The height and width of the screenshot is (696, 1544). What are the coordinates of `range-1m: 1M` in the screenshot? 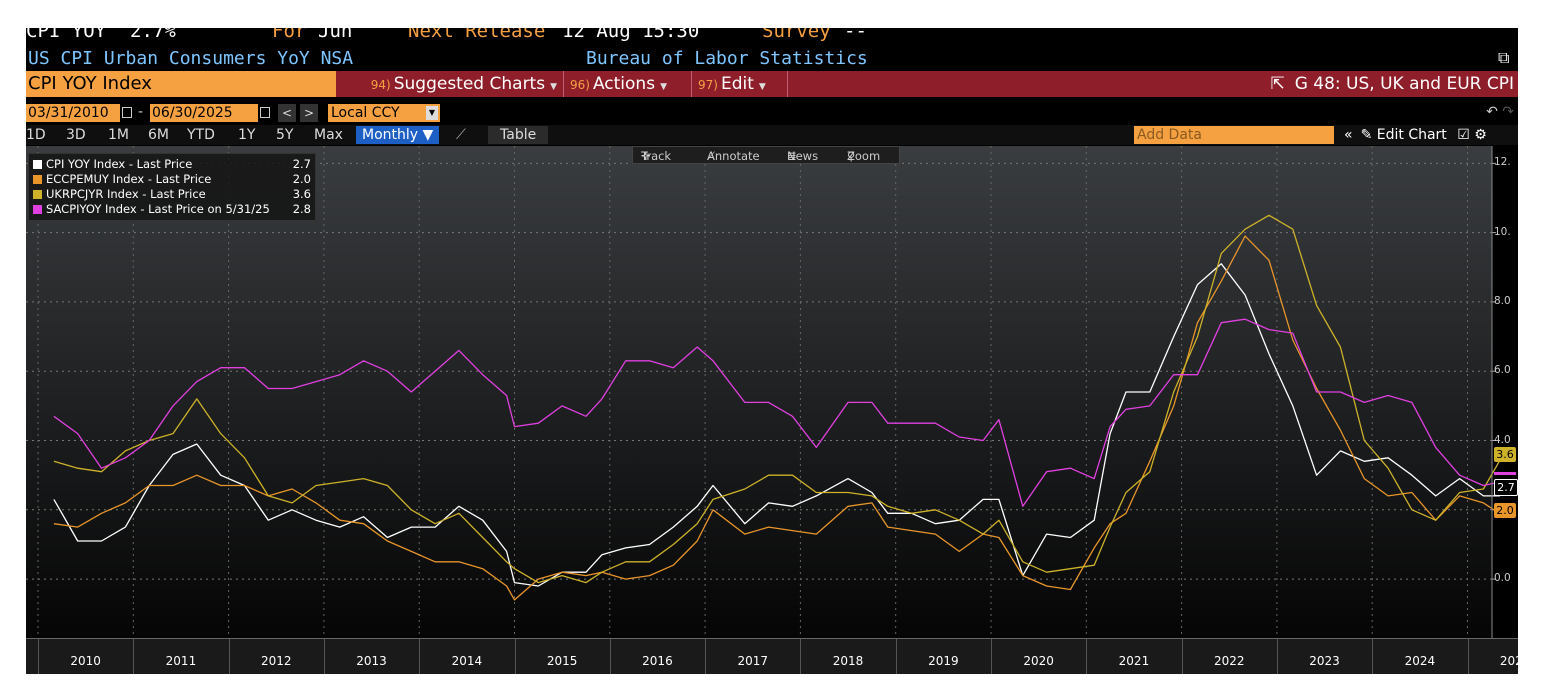 It's located at (118, 135).